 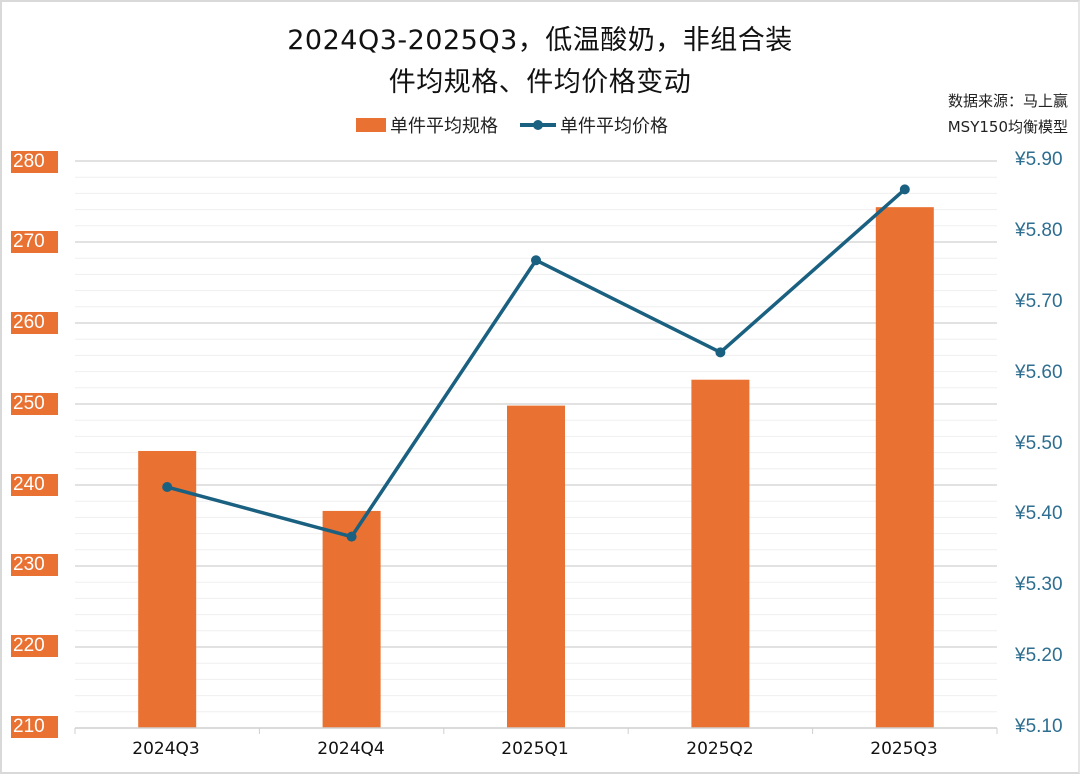 I want to click on right-axis-tick: ¥5.50, so click(x=1039, y=443).